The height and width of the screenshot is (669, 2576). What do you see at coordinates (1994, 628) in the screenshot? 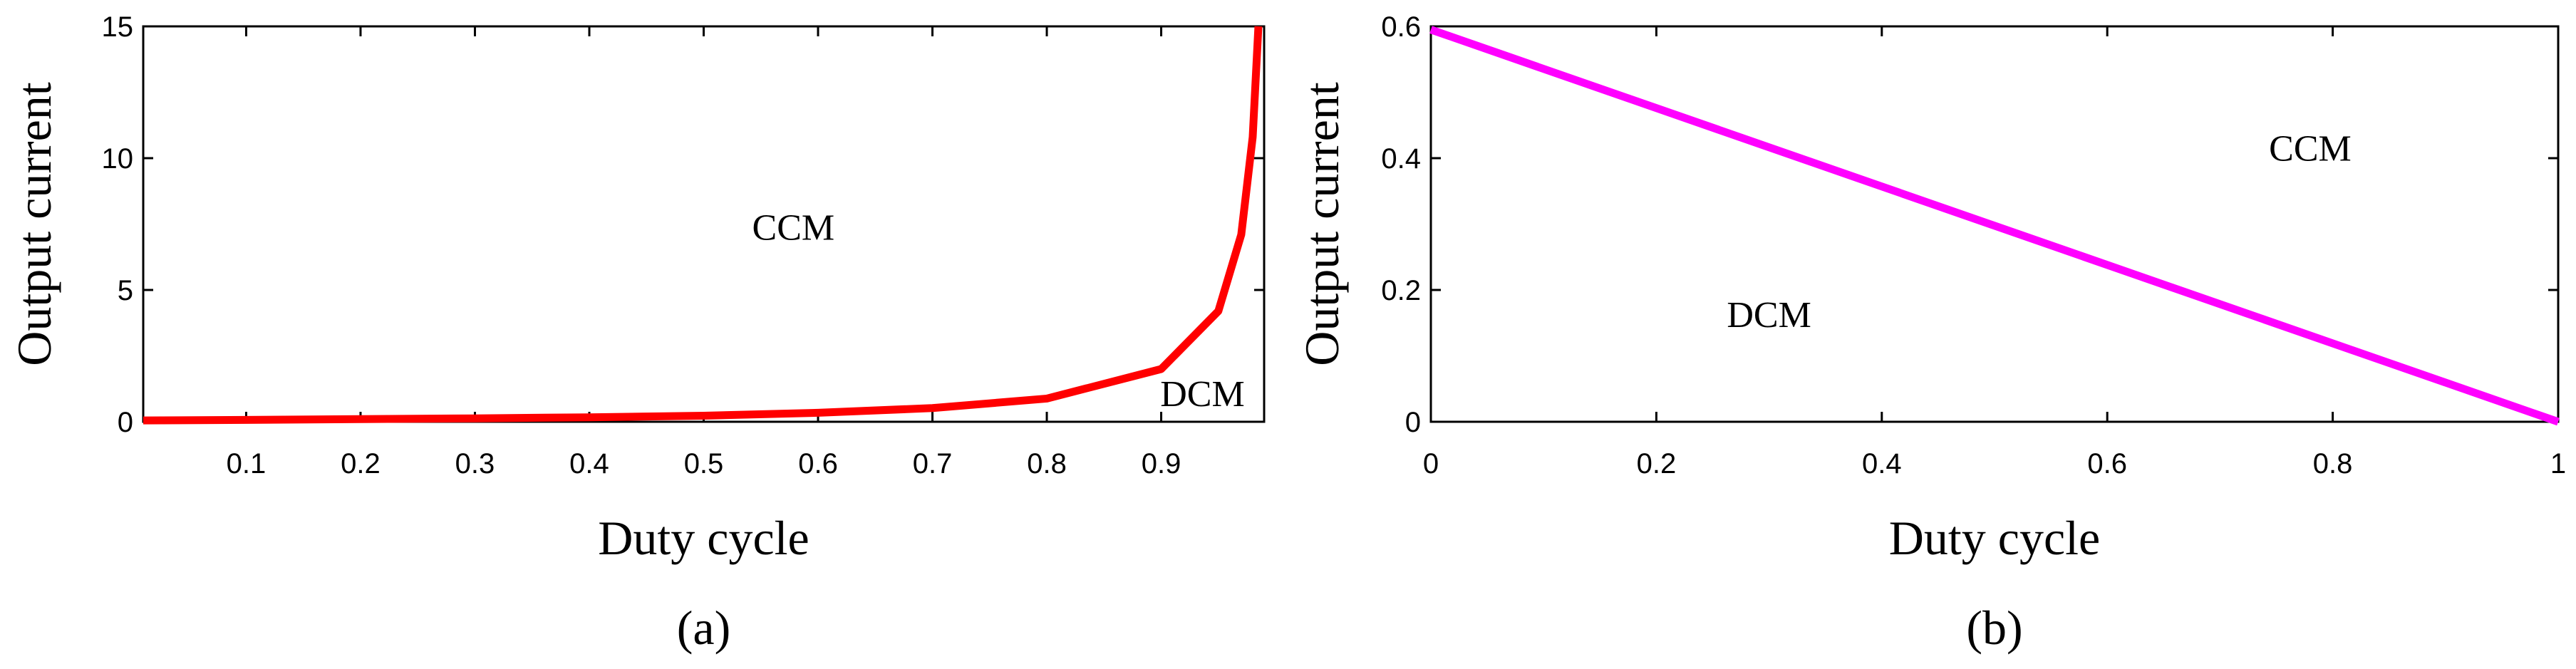
I see `caption: (b)` at bounding box center [1994, 628].